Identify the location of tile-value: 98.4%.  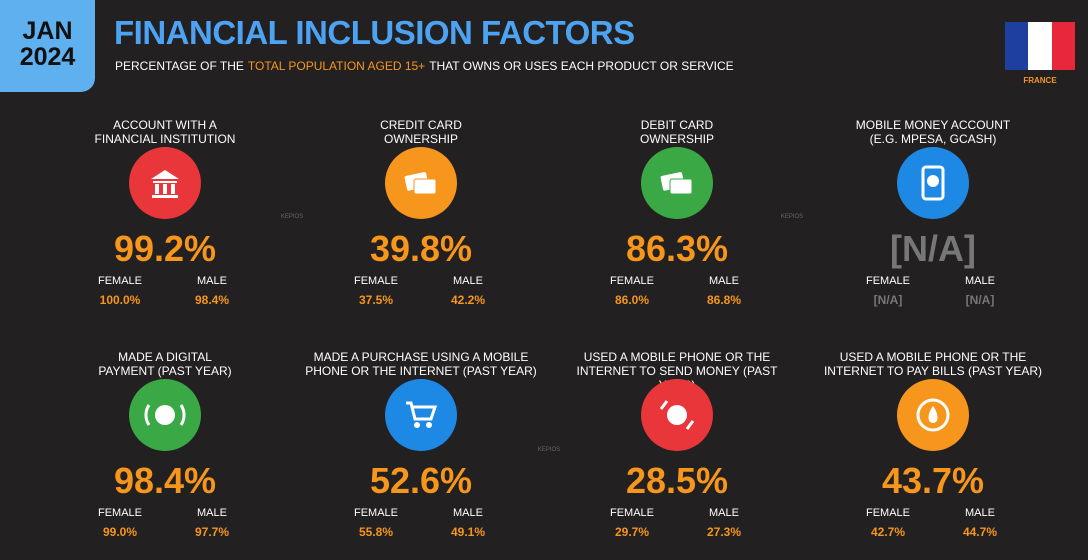
(165, 480).